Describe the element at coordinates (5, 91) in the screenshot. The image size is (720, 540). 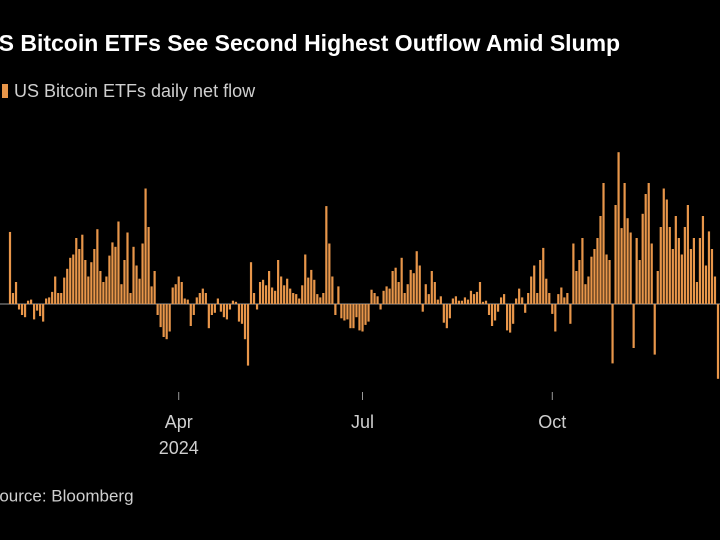
I see `legend-swatch` at that location.